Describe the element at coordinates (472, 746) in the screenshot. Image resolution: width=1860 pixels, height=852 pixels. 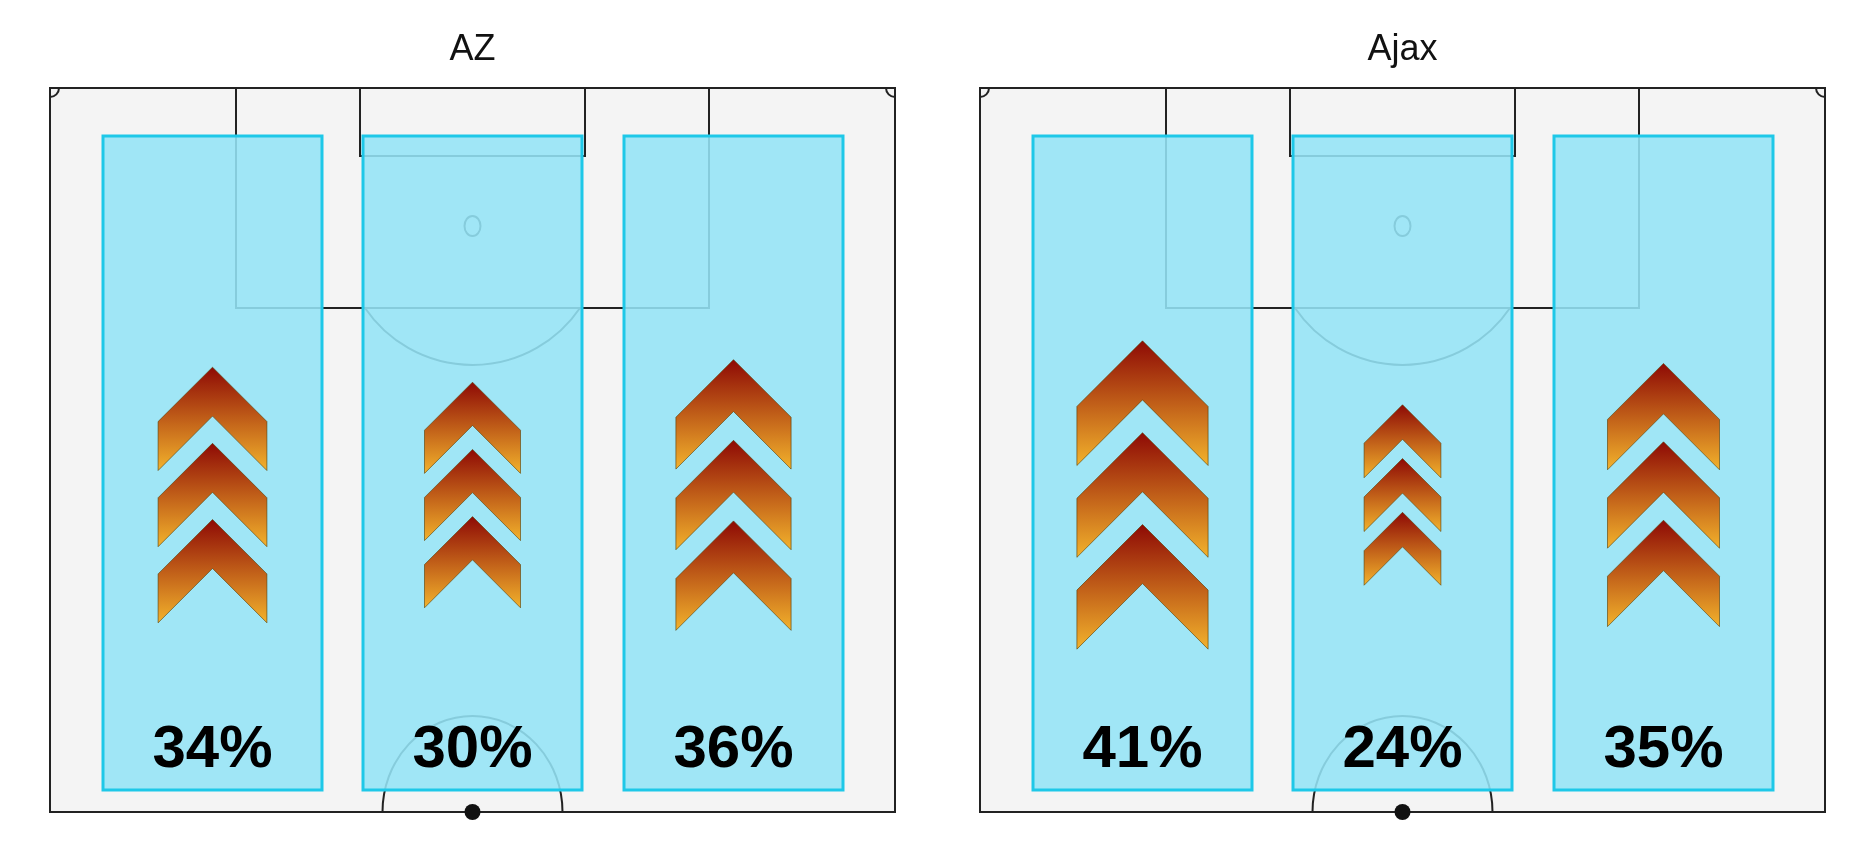
I see `data-label: 30%` at that location.